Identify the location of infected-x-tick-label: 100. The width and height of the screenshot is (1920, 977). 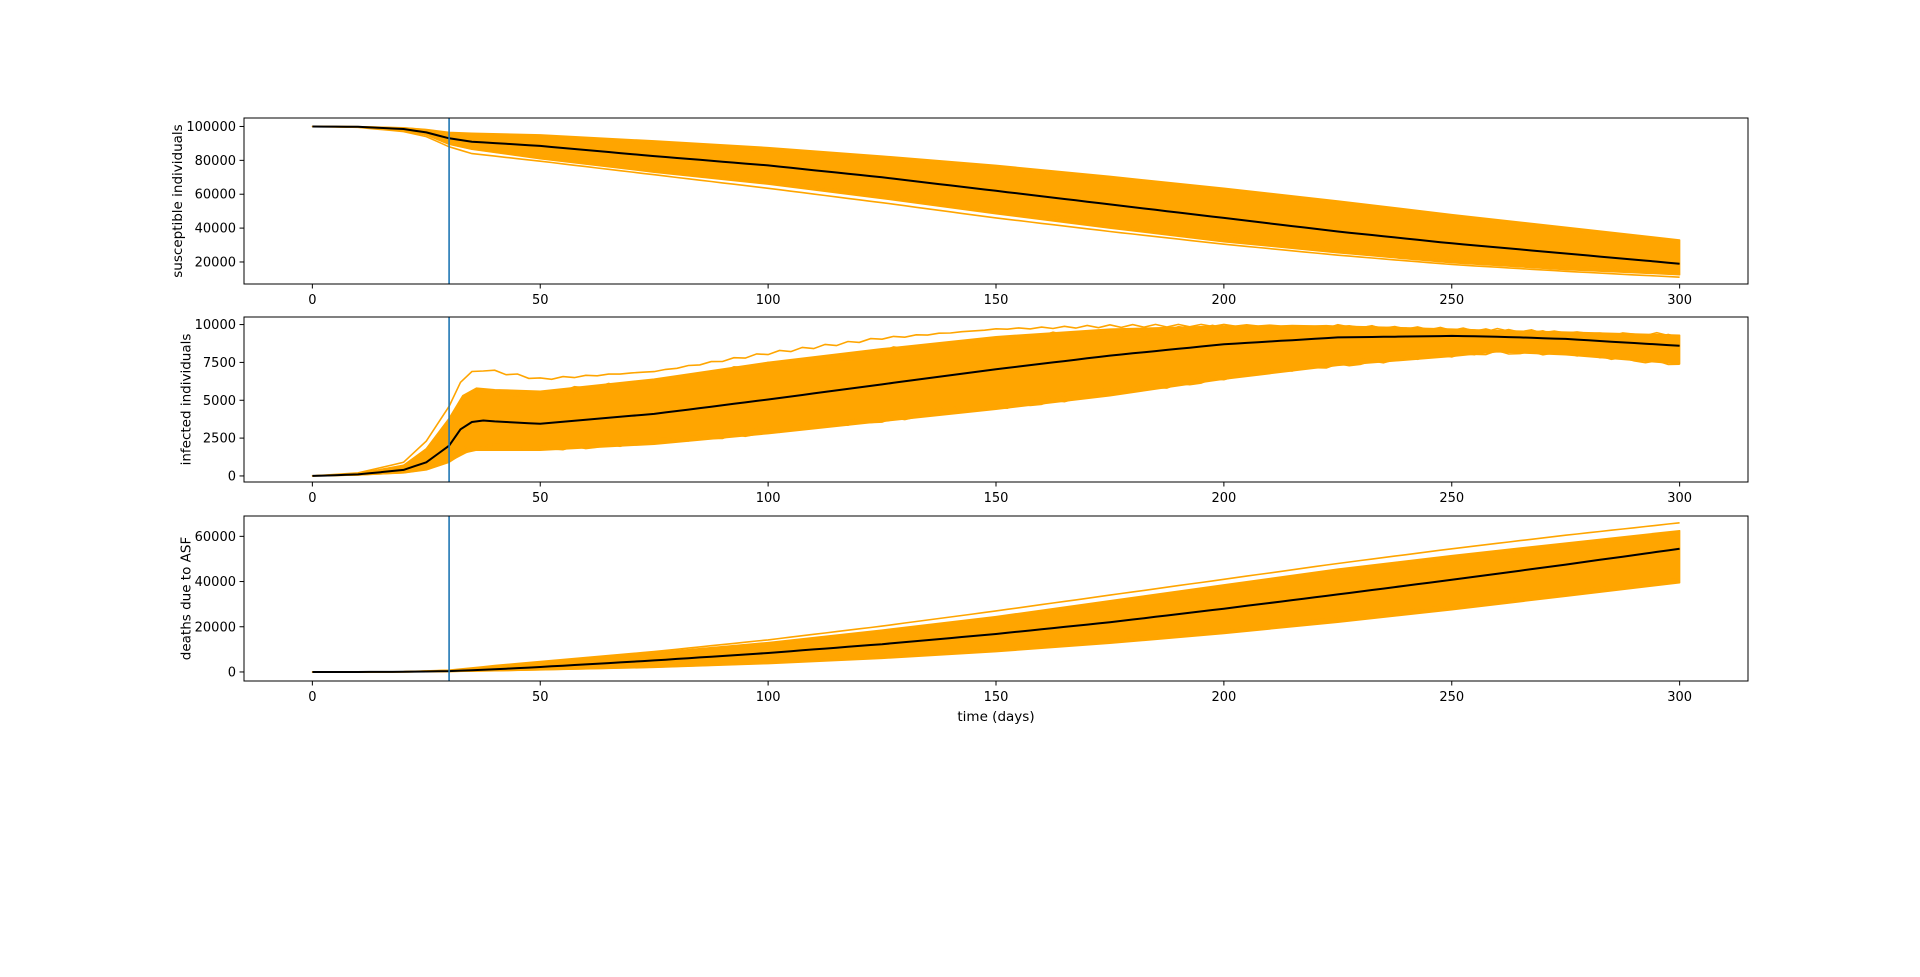
(768, 498).